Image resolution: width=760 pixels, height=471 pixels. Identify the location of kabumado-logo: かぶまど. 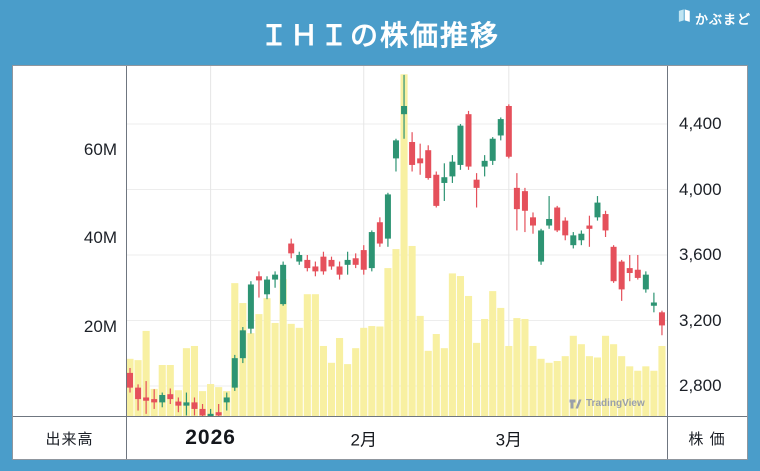
(714, 18).